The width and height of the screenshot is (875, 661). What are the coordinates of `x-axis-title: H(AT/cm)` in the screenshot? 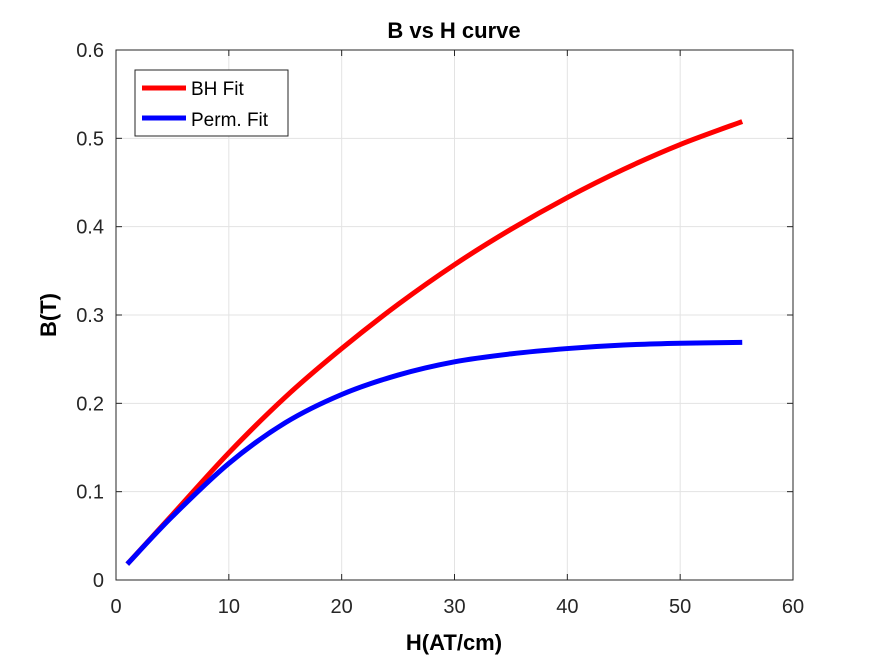 It's located at (454, 642).